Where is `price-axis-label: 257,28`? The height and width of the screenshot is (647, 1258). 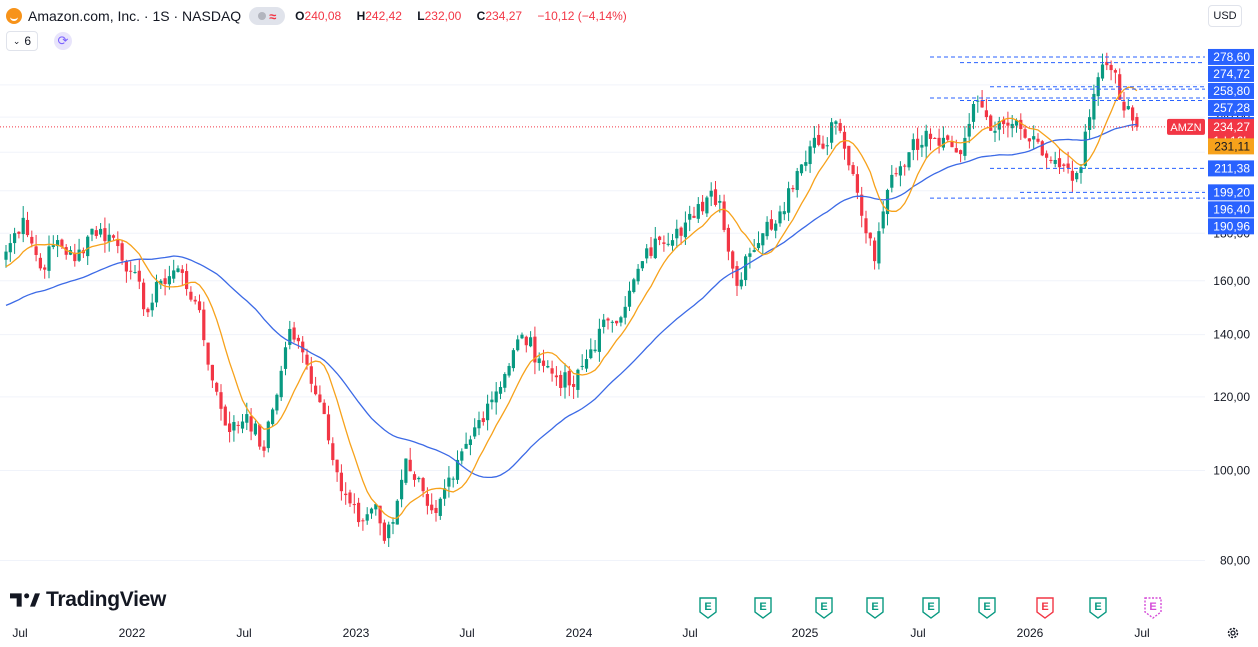
price-axis-label: 257,28 is located at coordinates (1231, 107).